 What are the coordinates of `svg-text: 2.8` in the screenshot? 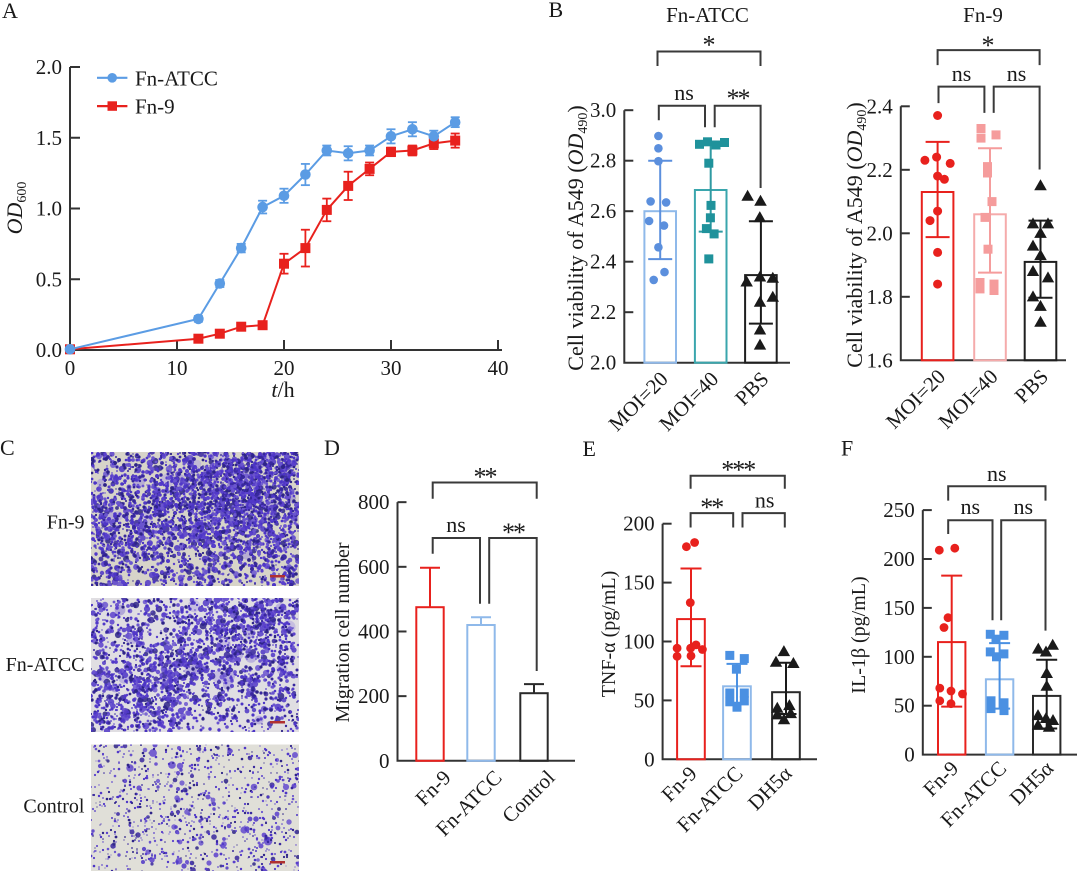 It's located at (603, 161).